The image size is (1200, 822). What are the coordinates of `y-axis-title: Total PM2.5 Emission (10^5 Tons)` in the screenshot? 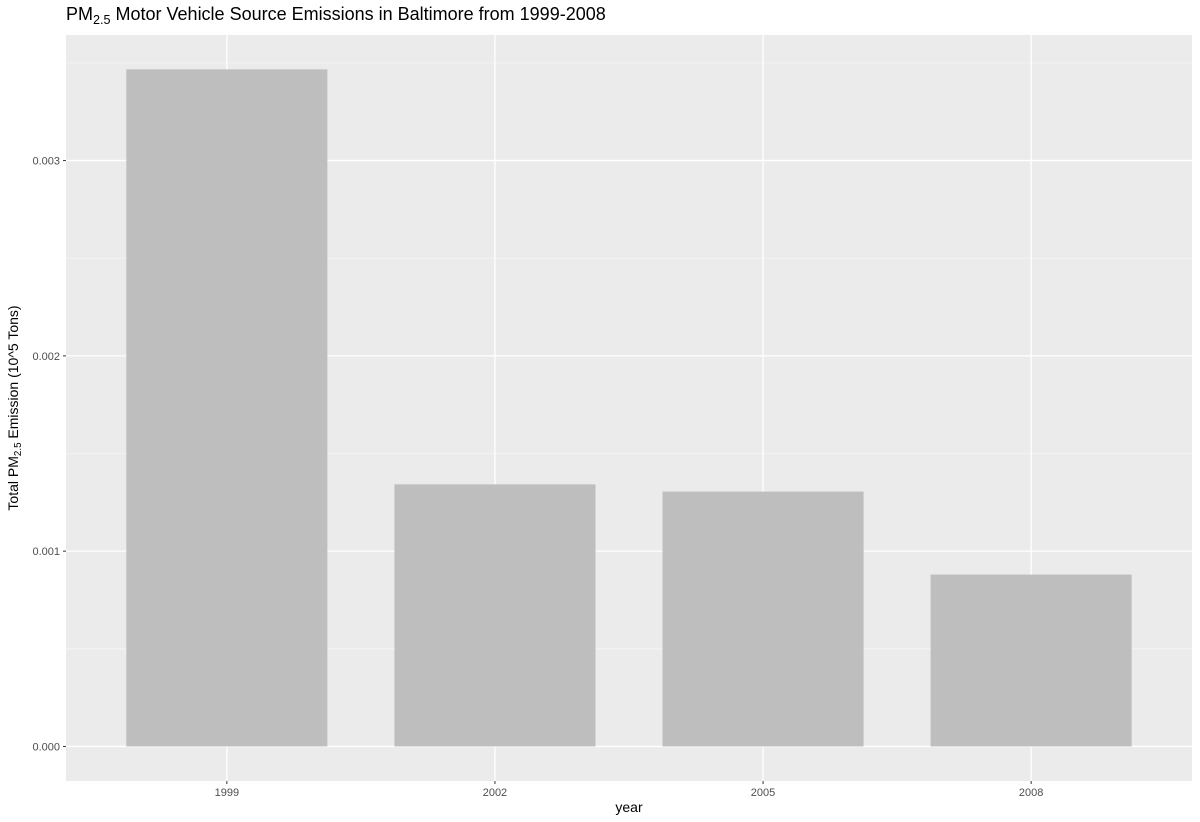 It's located at (14, 407).